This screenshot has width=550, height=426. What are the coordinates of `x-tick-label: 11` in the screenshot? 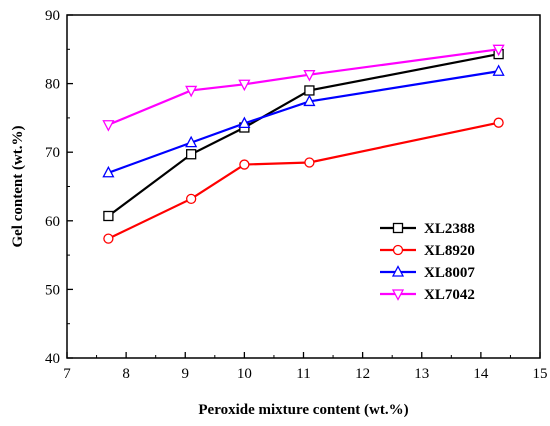 It's located at (303, 374).